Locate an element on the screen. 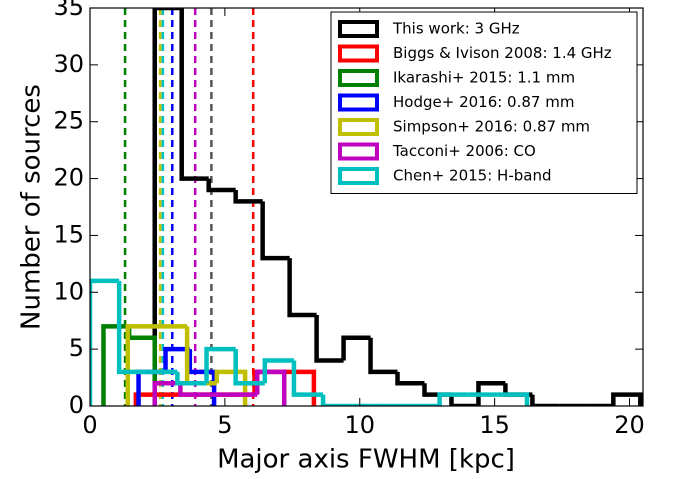 This screenshot has height=479, width=679. legend-label: Tacconi+ 2006: CO is located at coordinates (464, 151).